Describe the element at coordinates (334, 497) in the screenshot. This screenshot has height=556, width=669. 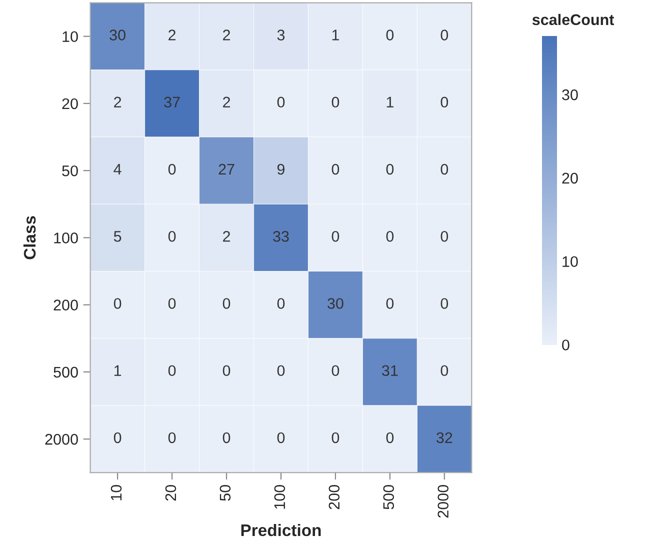
I see `x-tick-label: 200` at that location.